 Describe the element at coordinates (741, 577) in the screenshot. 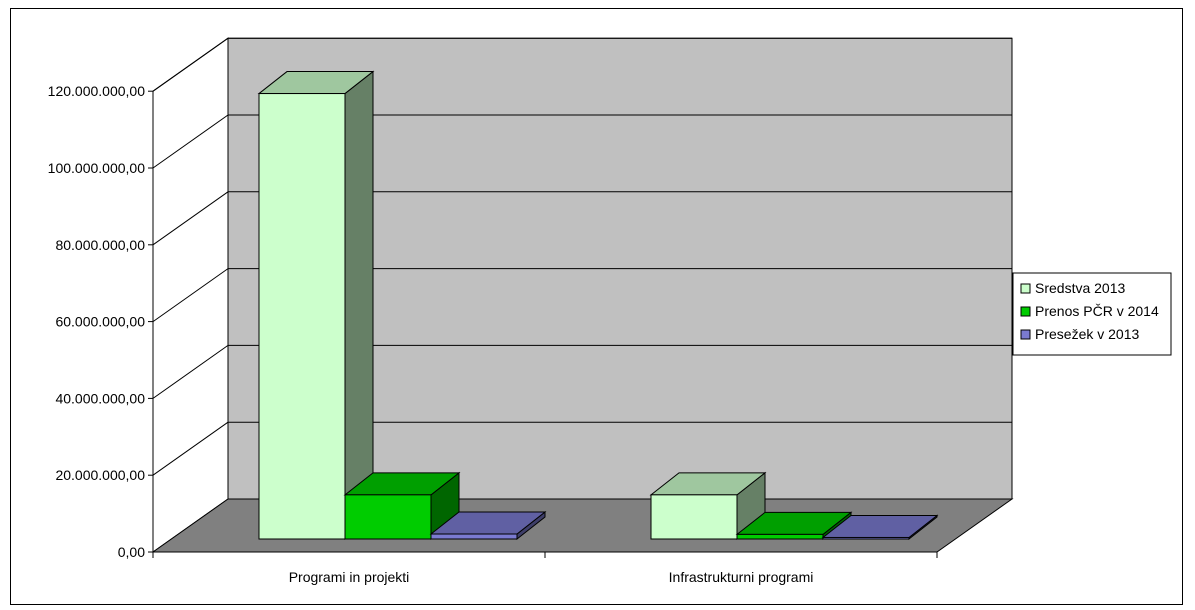

I see `x-category-label: Infrastrukturni programi` at that location.